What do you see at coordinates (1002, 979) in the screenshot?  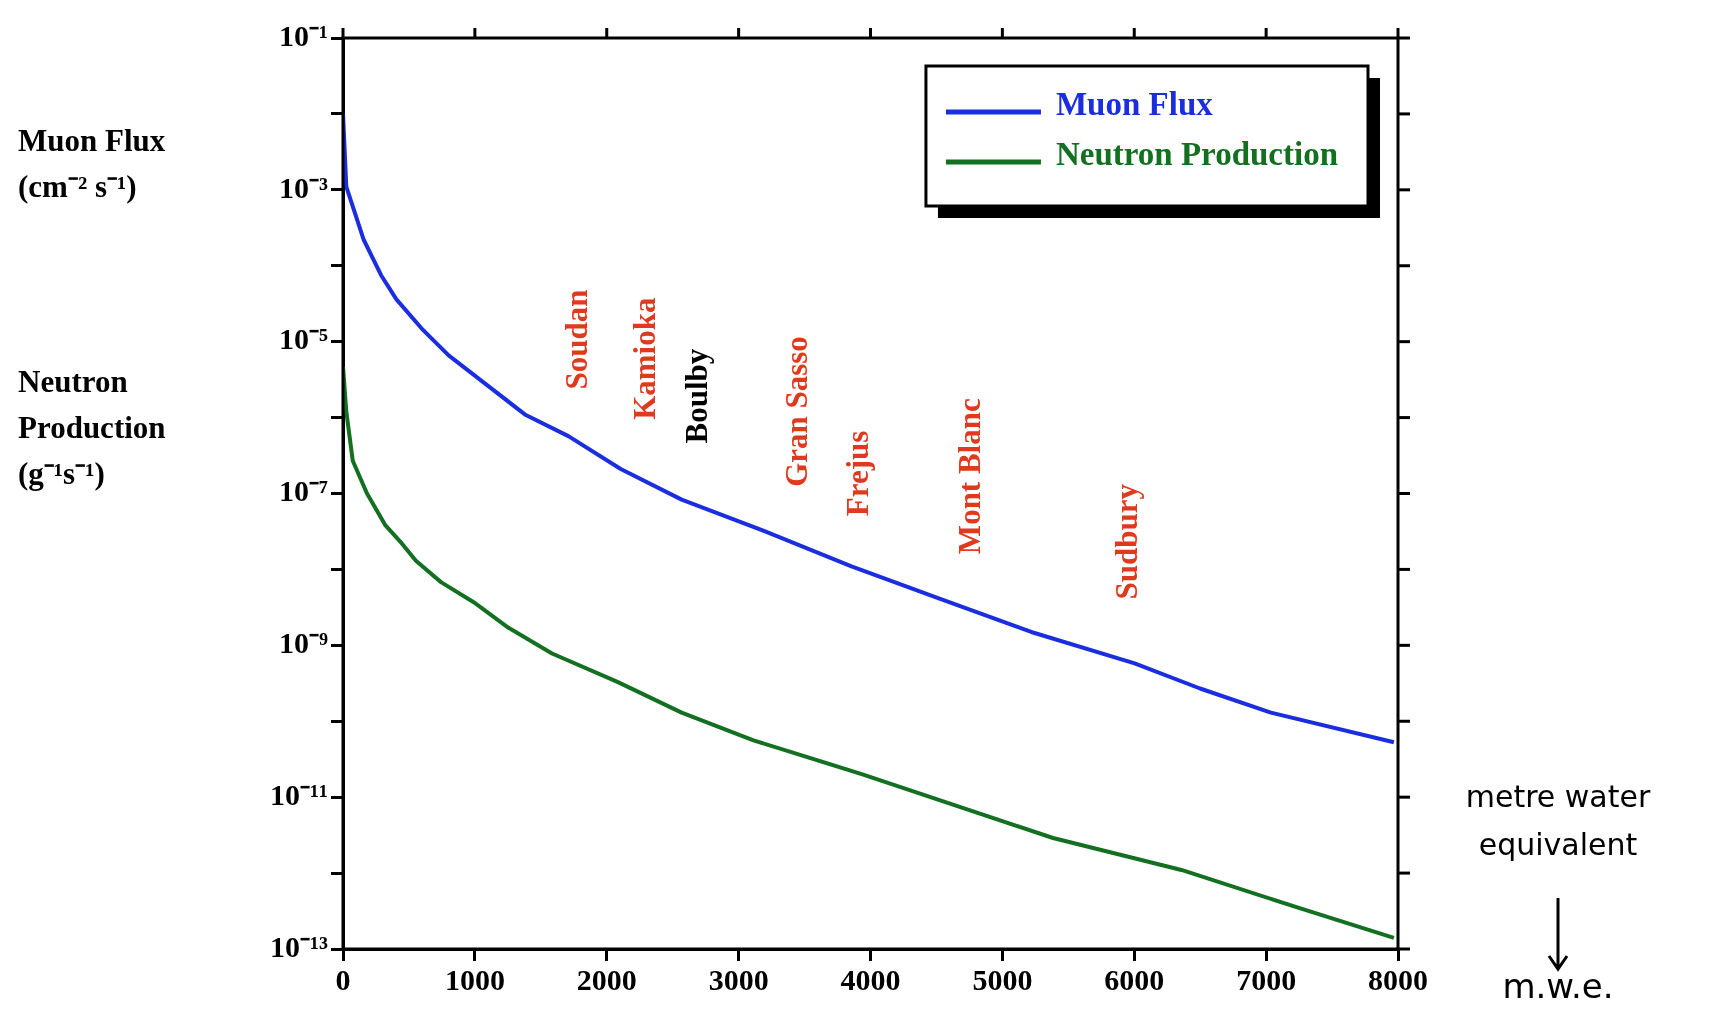 I see `x-tick-label: 5000` at bounding box center [1002, 979].